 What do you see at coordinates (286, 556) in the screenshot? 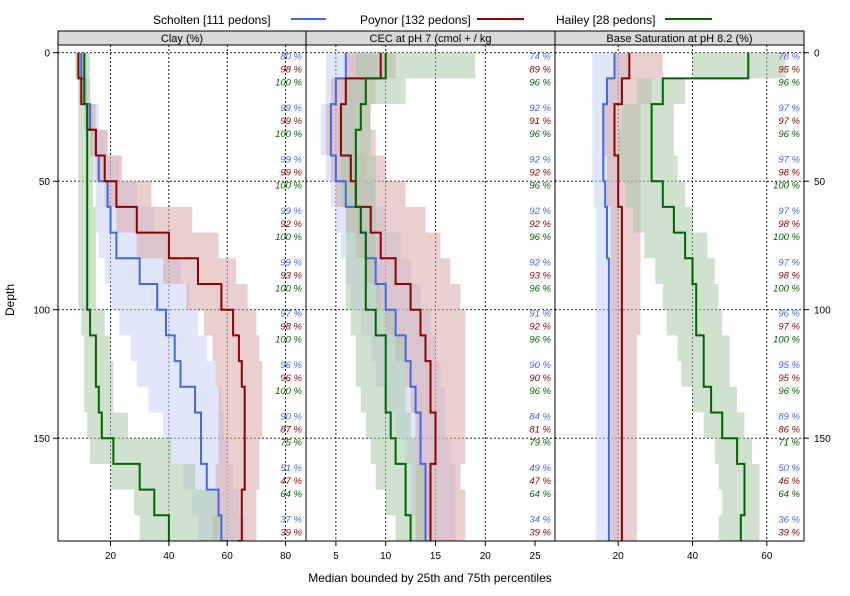
I see `x-tick-label: 80` at bounding box center [286, 556].